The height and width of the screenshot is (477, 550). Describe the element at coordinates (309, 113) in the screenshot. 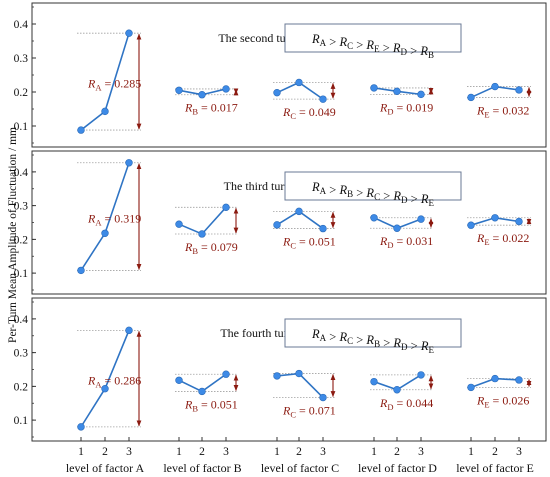

I see `range-label: RC = 0.049` at that location.